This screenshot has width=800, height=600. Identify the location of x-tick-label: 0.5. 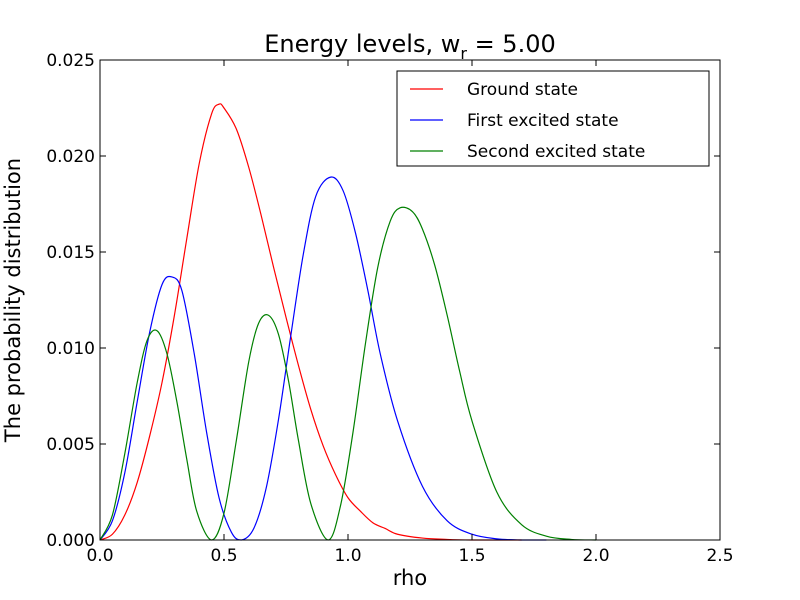
(223, 556).